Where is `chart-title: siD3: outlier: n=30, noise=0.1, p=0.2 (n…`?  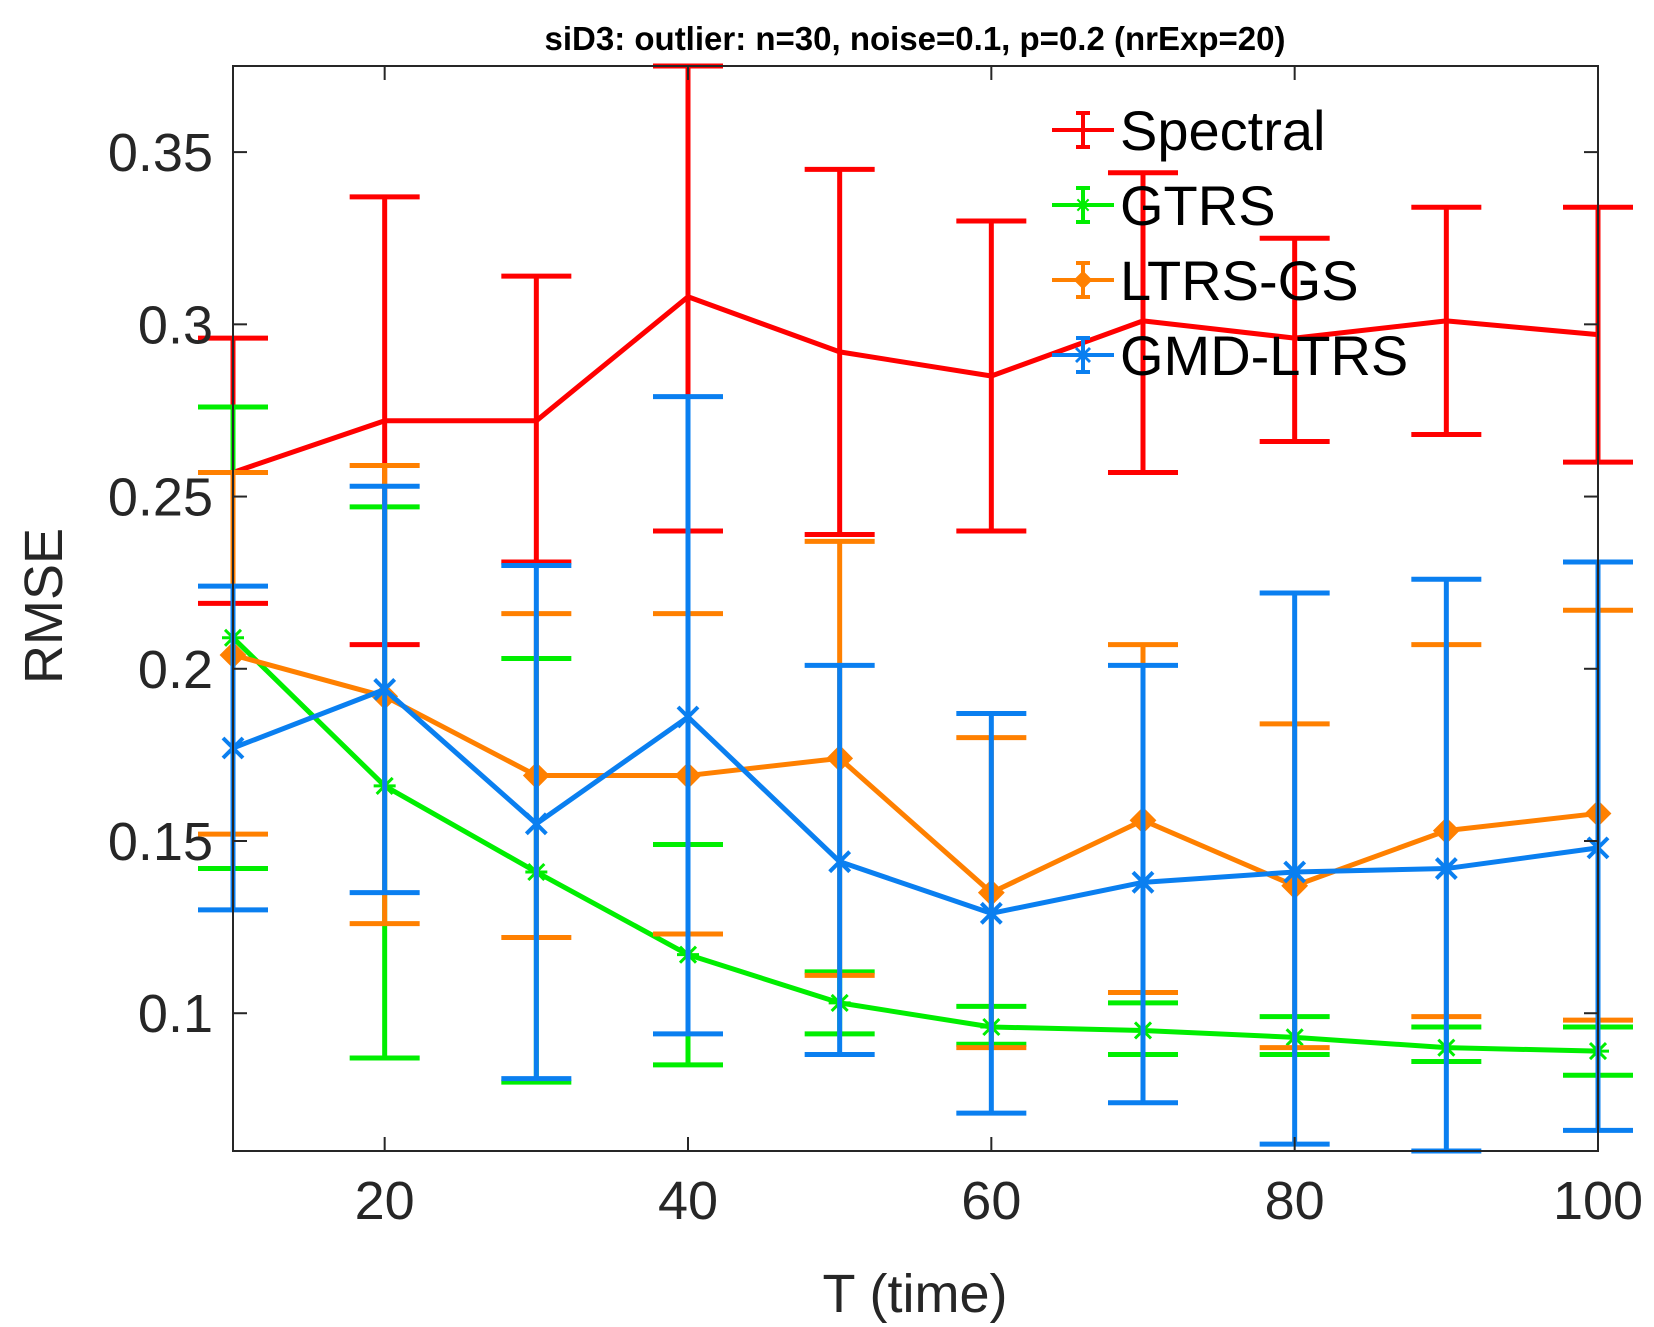 chart-title: siD3: outlier: n=30, noise=0.1, p=0.2 (n… is located at coordinates (915, 38).